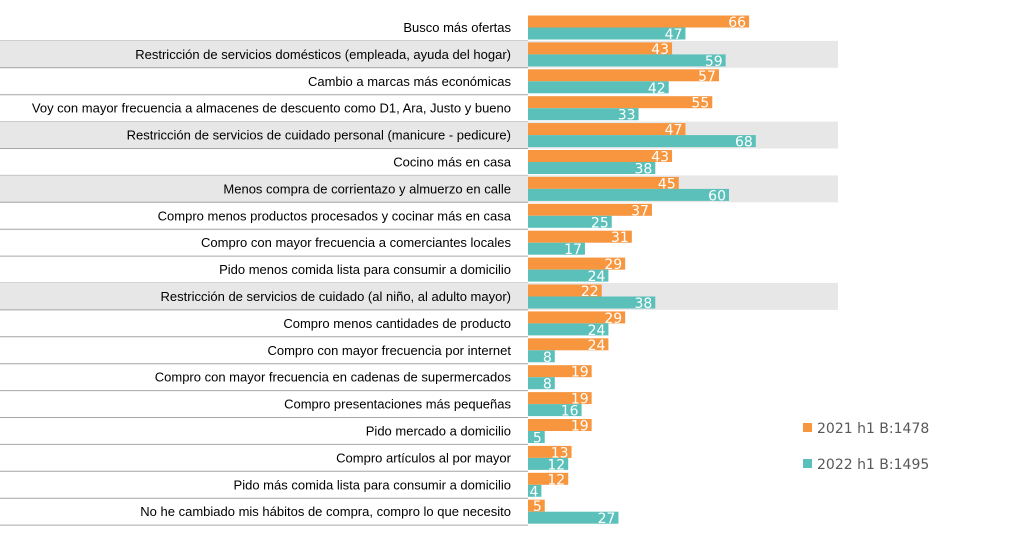  Describe the element at coordinates (397, 404) in the screenshot. I see `category-label: Compro presentaciones más pequeñas` at that location.